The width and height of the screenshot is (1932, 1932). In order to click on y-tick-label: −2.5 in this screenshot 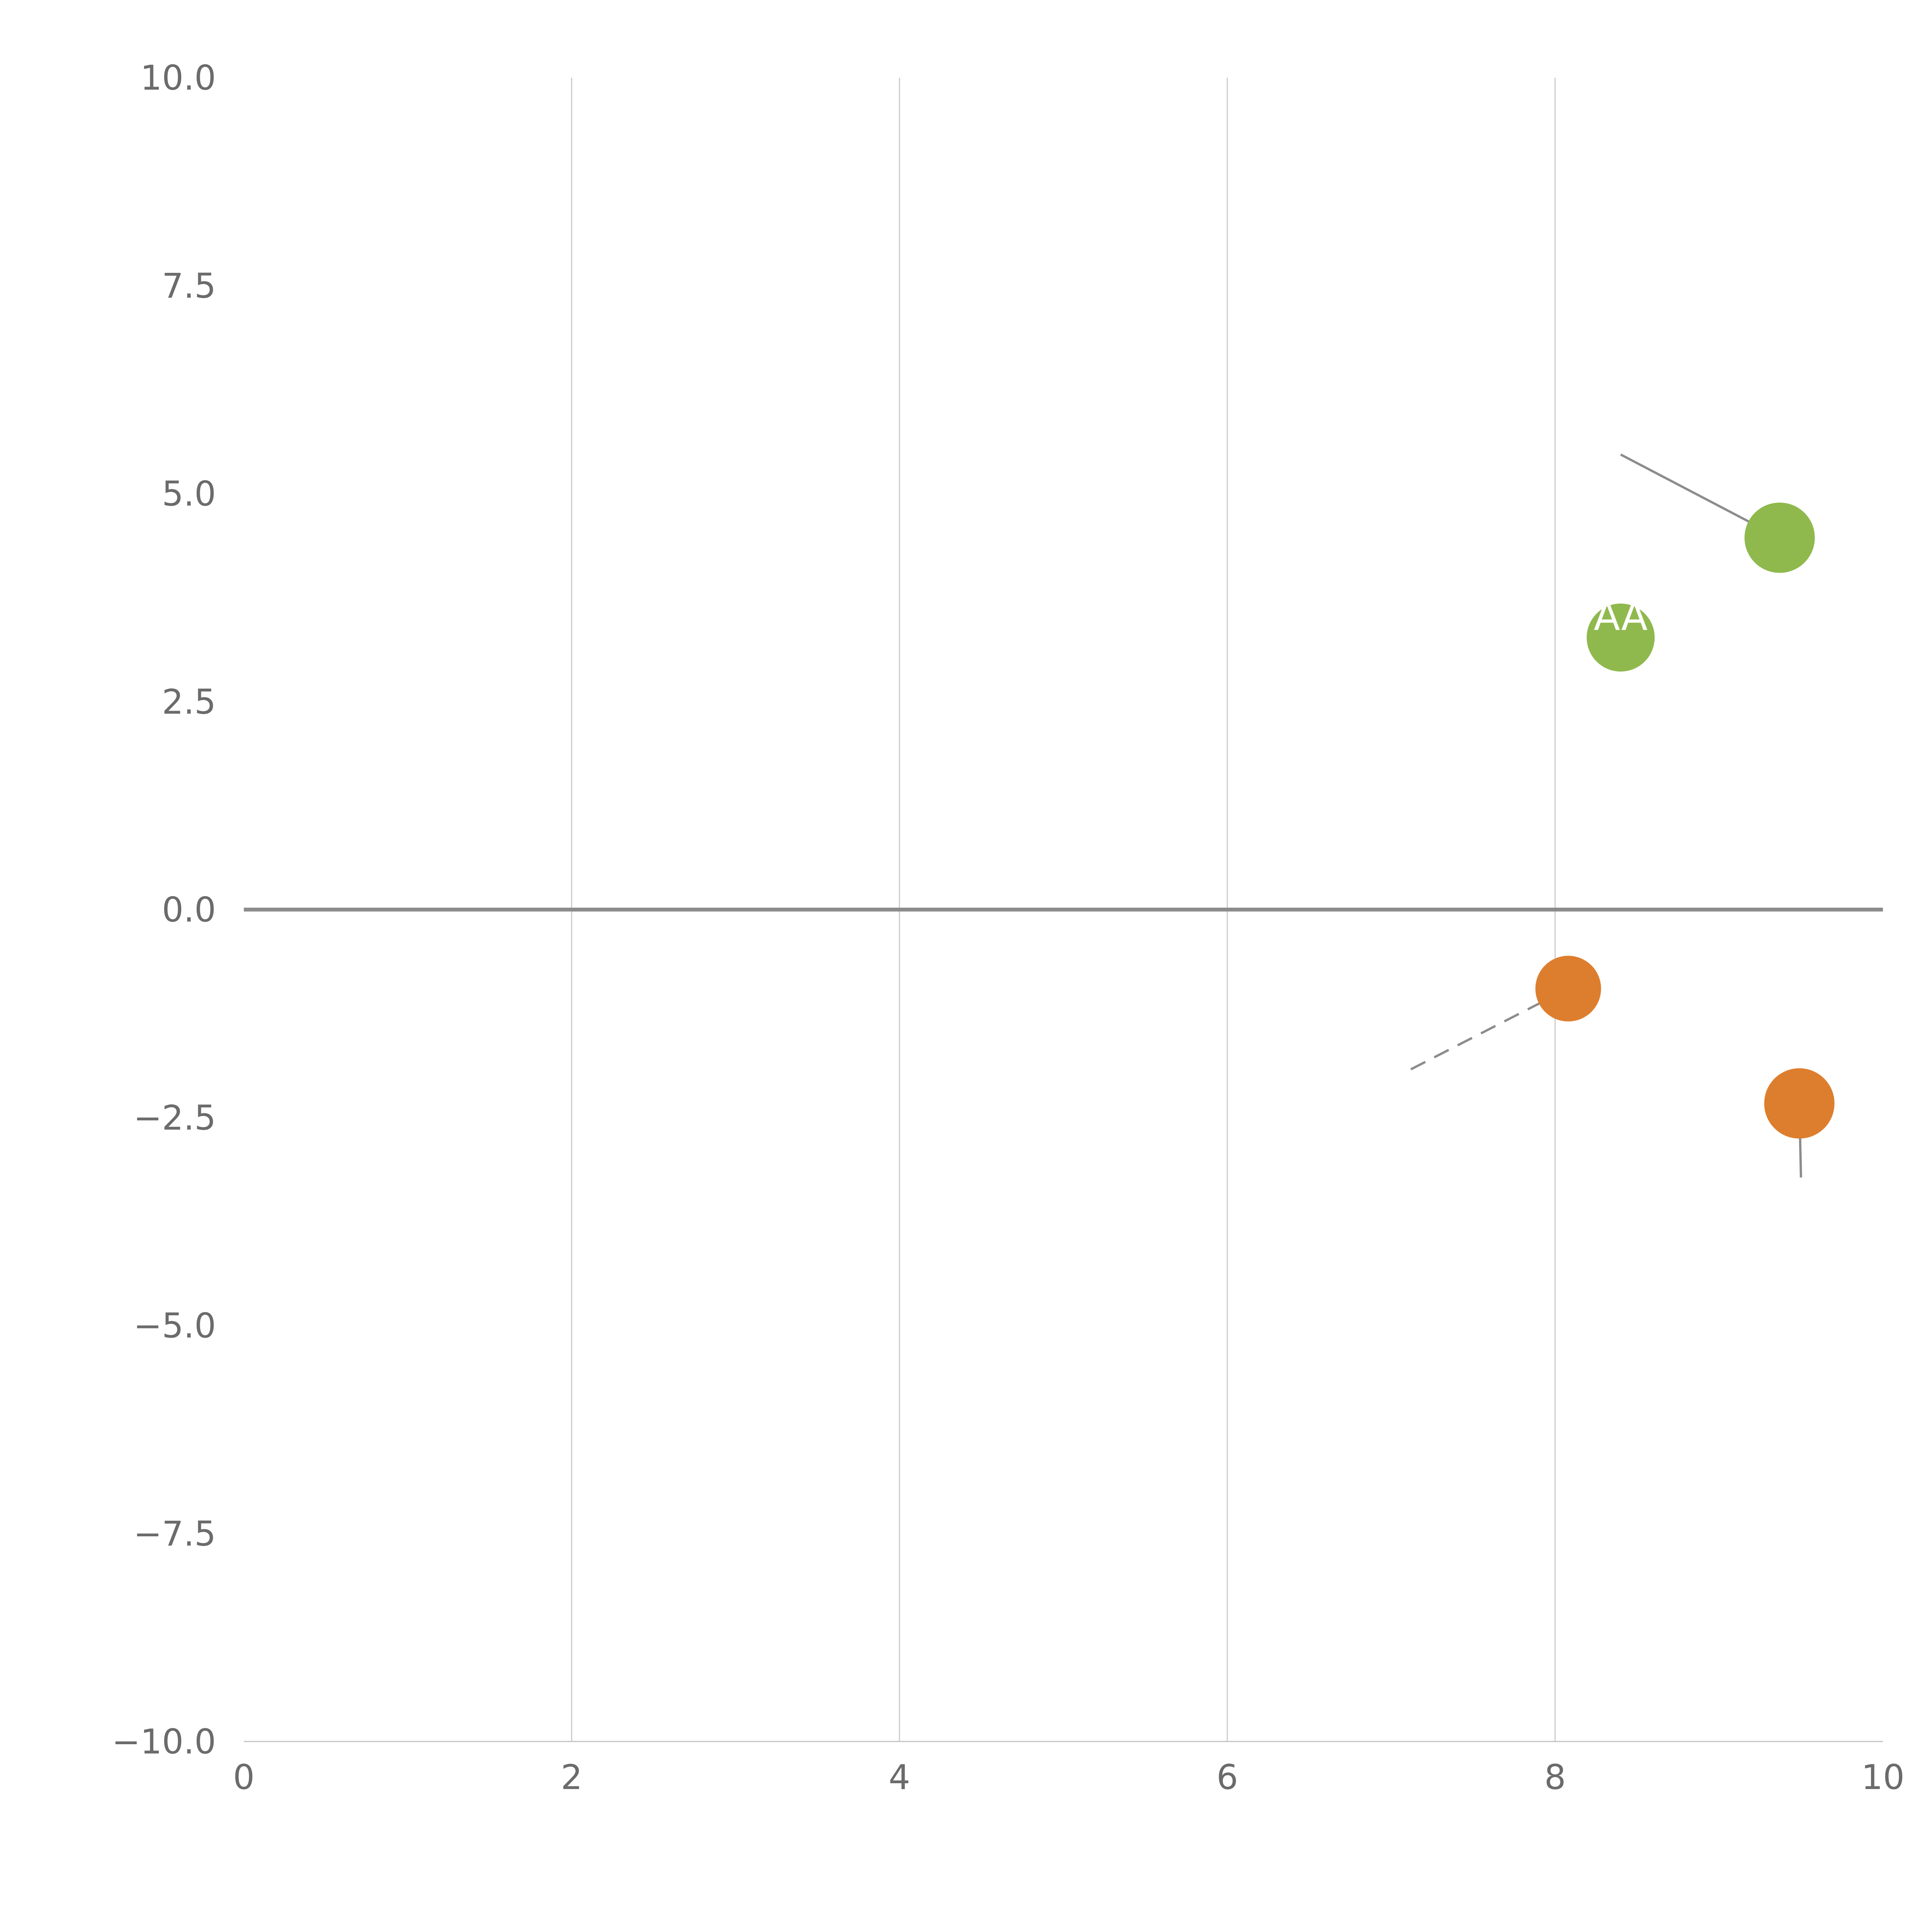, I will do `click(175, 1118)`.